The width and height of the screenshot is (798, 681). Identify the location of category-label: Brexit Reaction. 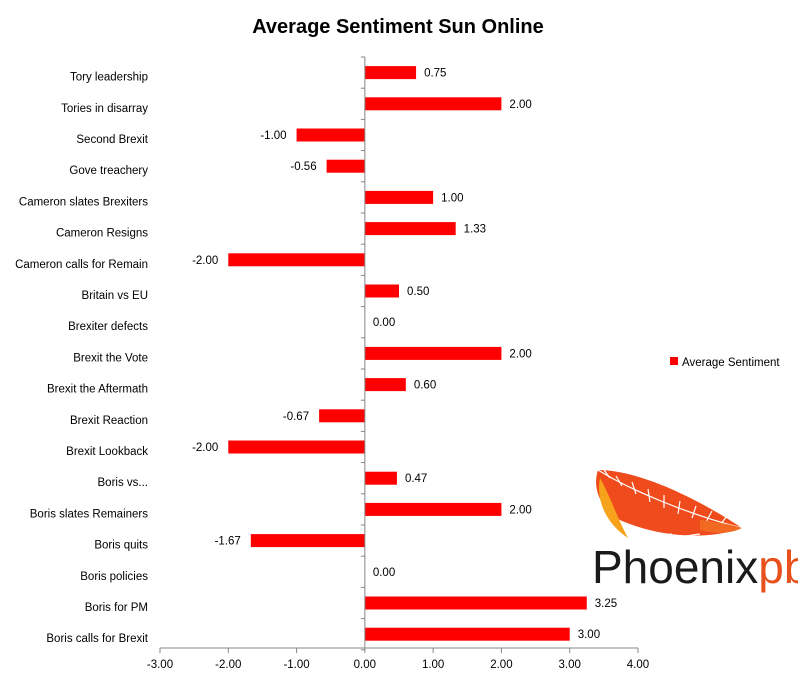
(109, 421).